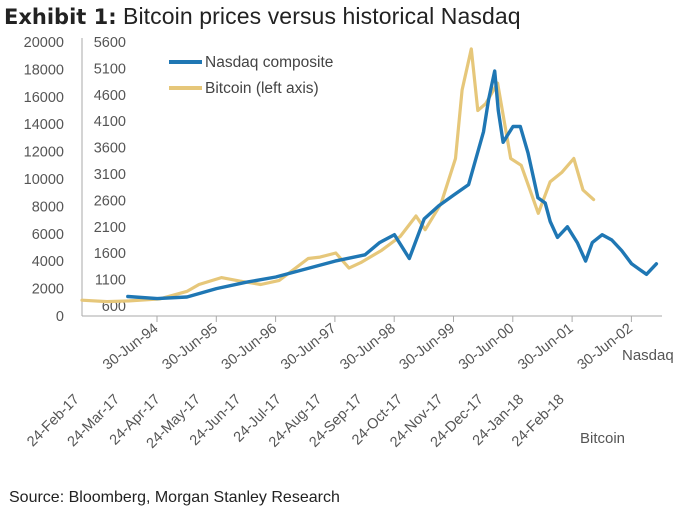  Describe the element at coordinates (44, 43) in the screenshot. I see `bitcoin-y-tick-label: 20000` at that location.